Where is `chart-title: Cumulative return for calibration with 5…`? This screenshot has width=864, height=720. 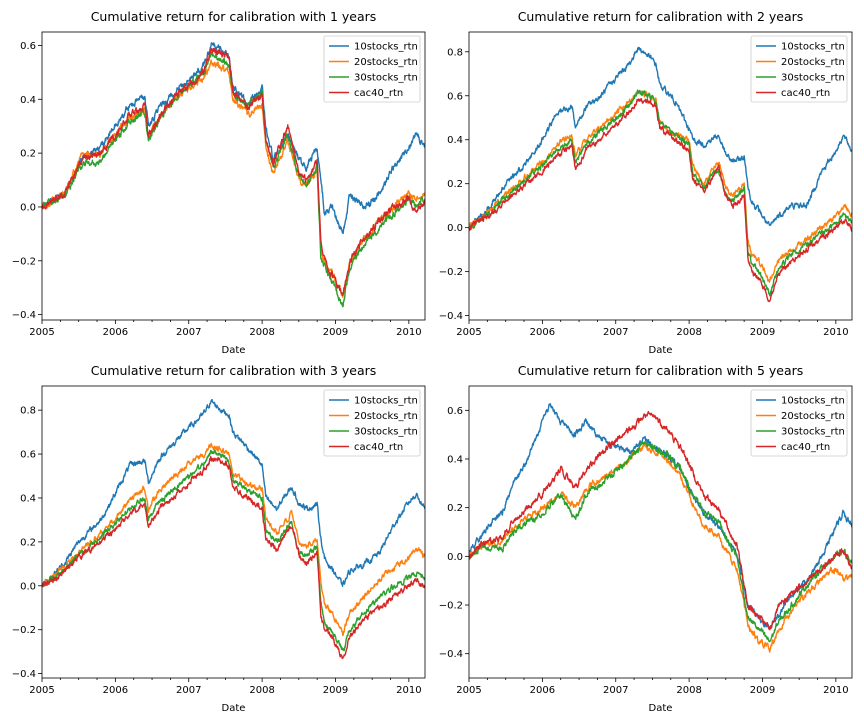
chart-title: Cumulative return for calibration with 5… is located at coordinates (661, 370).